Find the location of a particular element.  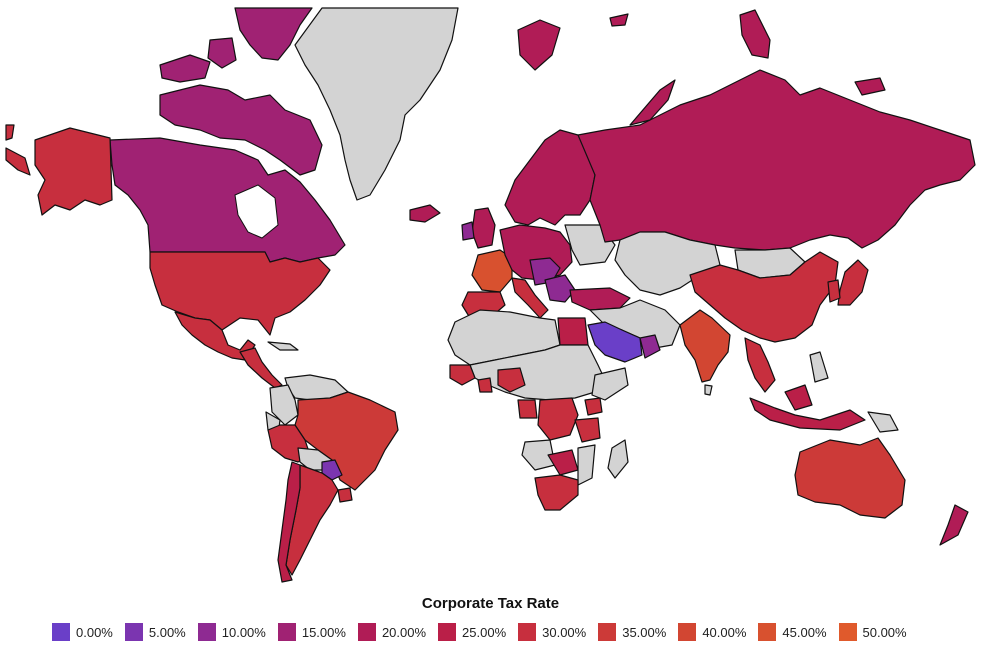

region-nigeria is located at coordinates (511, 380).